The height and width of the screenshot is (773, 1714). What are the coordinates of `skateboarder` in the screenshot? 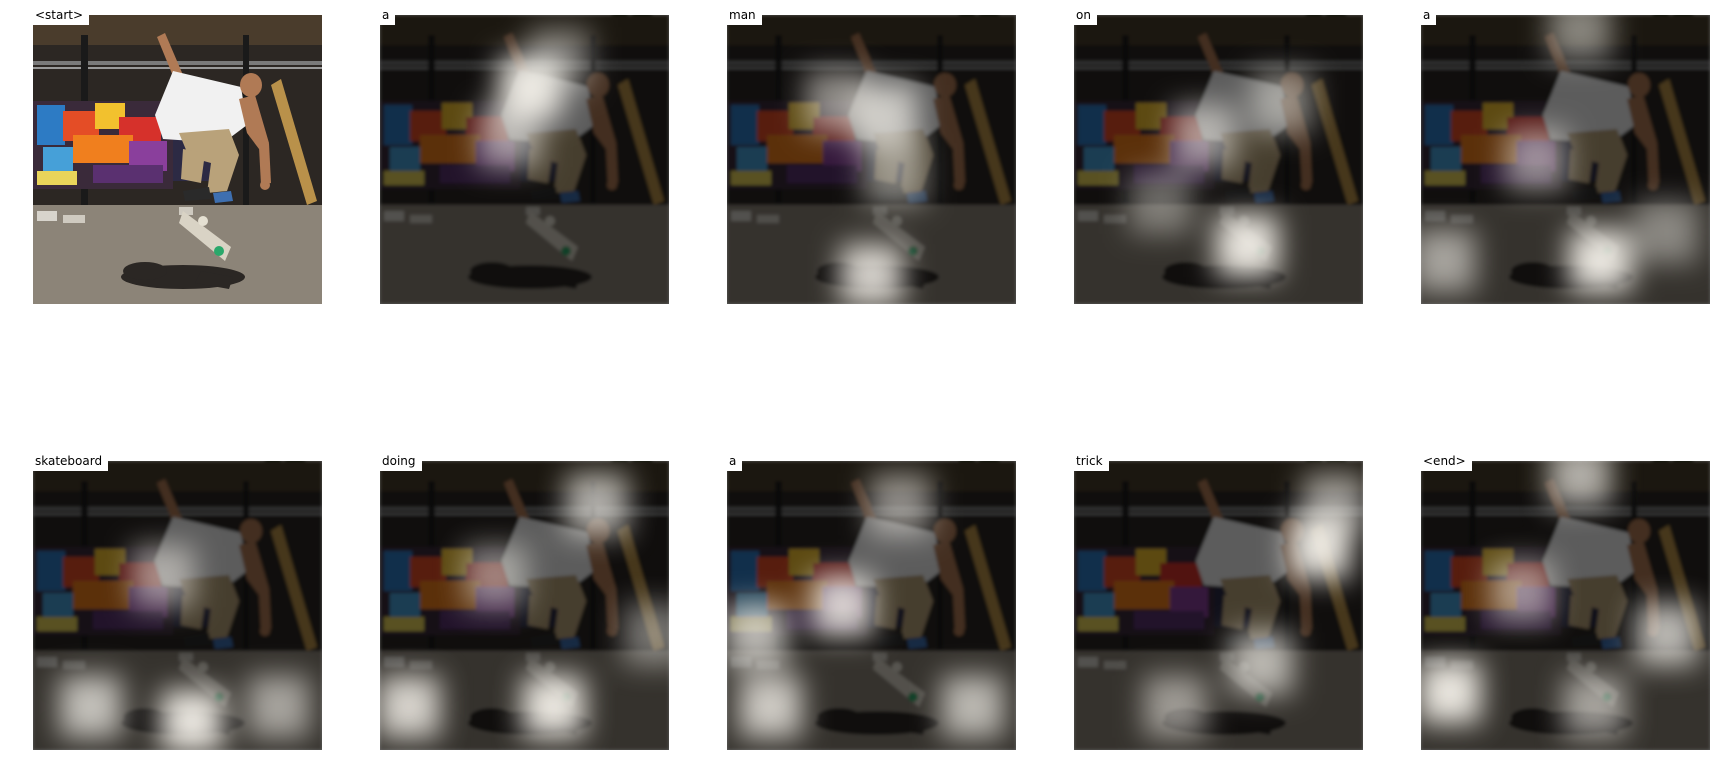 It's located at (213, 147).